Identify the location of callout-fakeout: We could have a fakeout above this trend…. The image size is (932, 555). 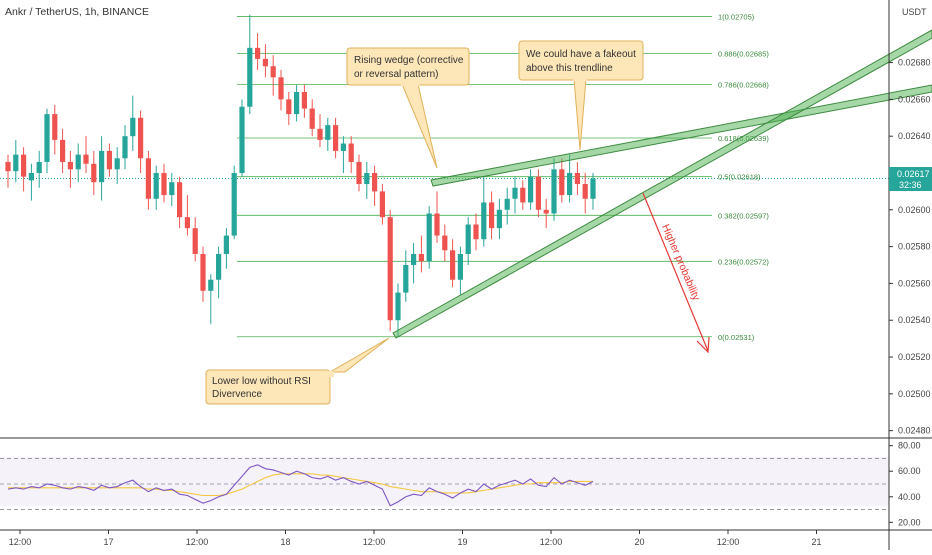
(581, 95).